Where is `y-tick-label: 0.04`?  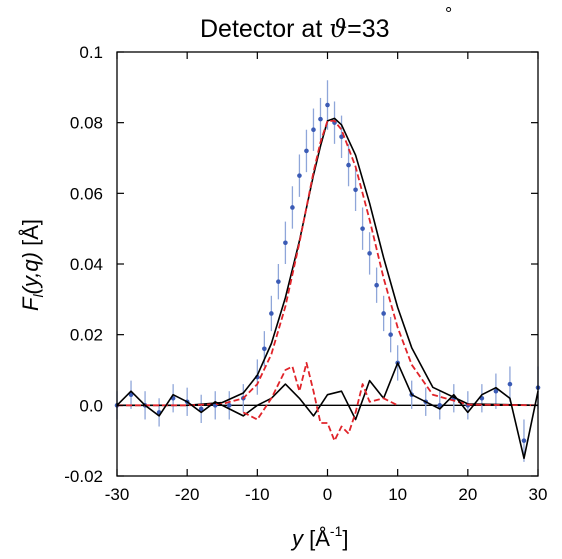
y-tick-label: 0.04 is located at coordinates (86, 264).